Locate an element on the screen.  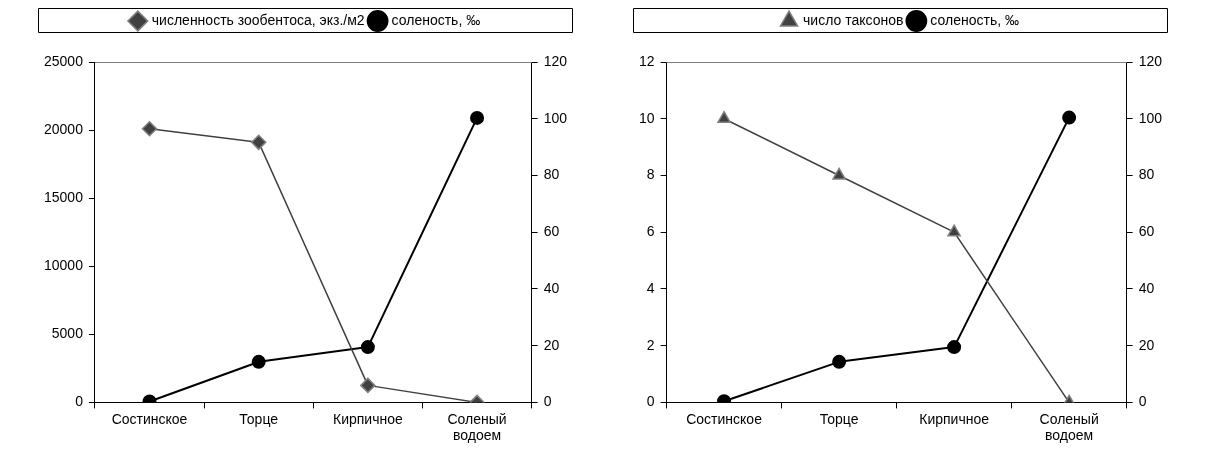
y-tick-label: 20000 is located at coordinates (63, 128).